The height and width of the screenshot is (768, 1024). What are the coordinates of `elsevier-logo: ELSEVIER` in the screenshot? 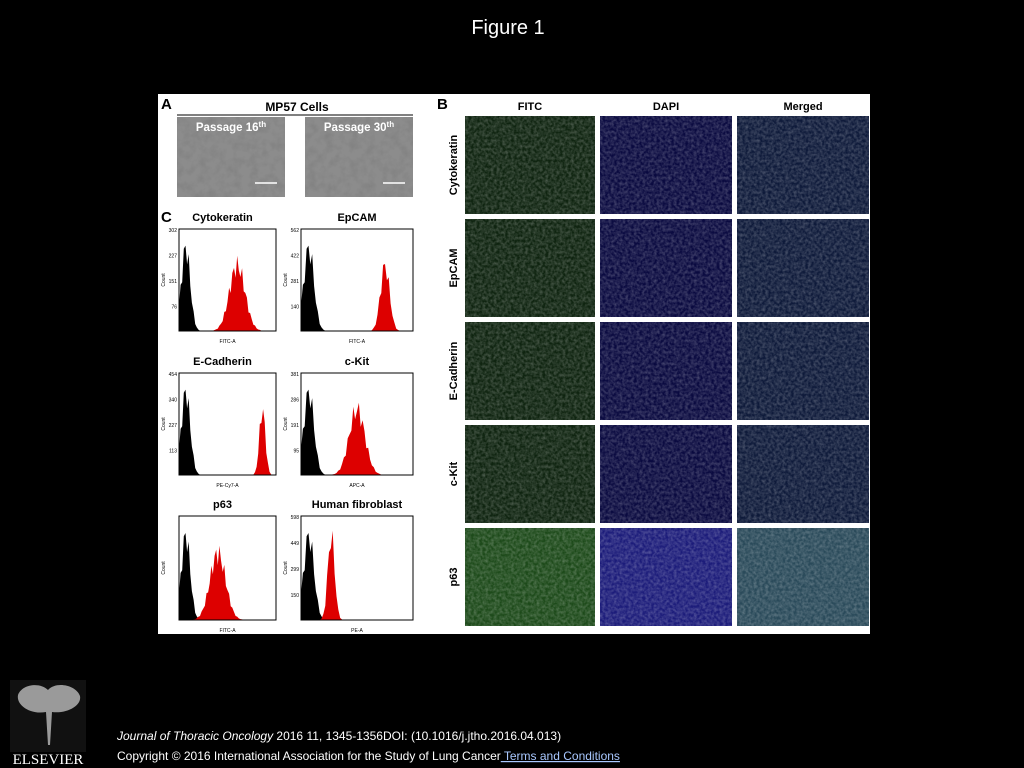 It's located at (48, 724).